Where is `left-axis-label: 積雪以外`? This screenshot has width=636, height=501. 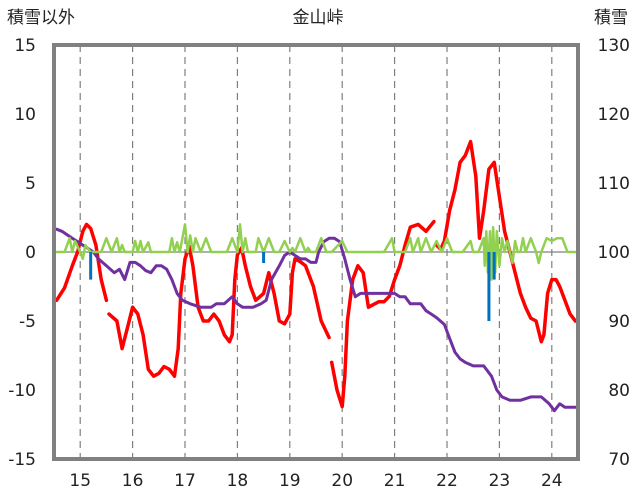
left-axis-label: 積雪以外 is located at coordinates (41, 18).